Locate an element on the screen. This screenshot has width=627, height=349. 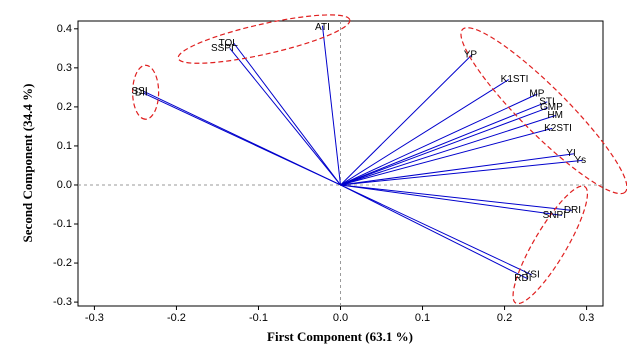
x-axis: -0.3 -0.2 -0.1 0.0 0.1 0.2 0.3 is located at coordinates (339, 315).